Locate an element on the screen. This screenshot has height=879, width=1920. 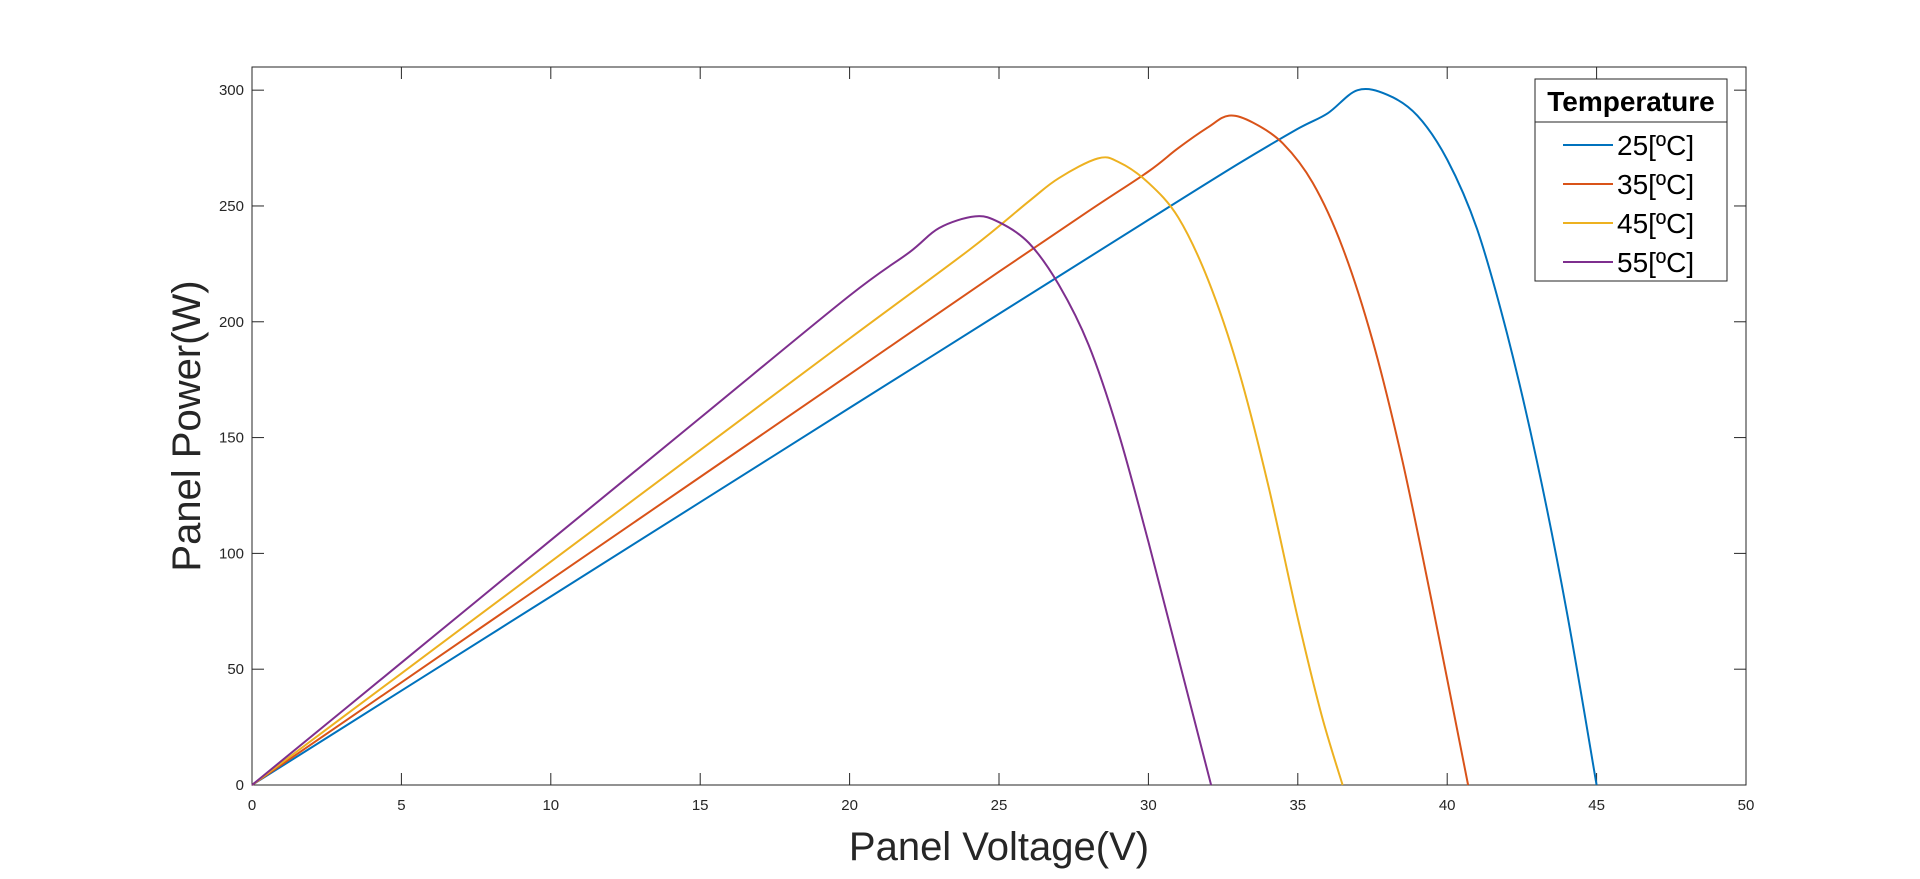
x-tick-label: 35 is located at coordinates (1297, 805).